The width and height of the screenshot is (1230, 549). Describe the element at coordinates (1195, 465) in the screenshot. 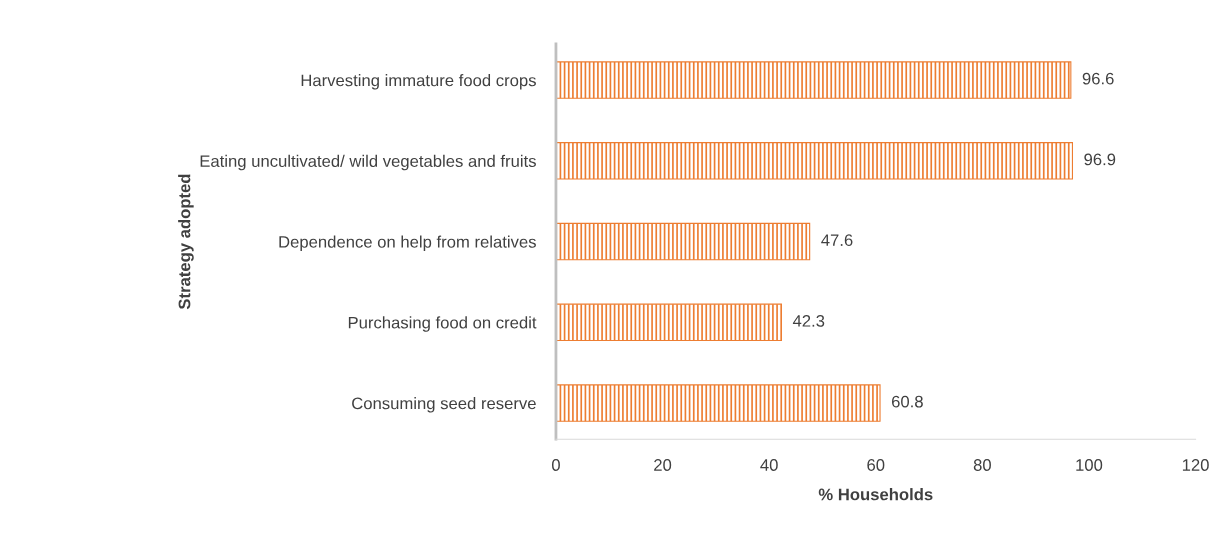

I see `x-tick-label: 120` at that location.